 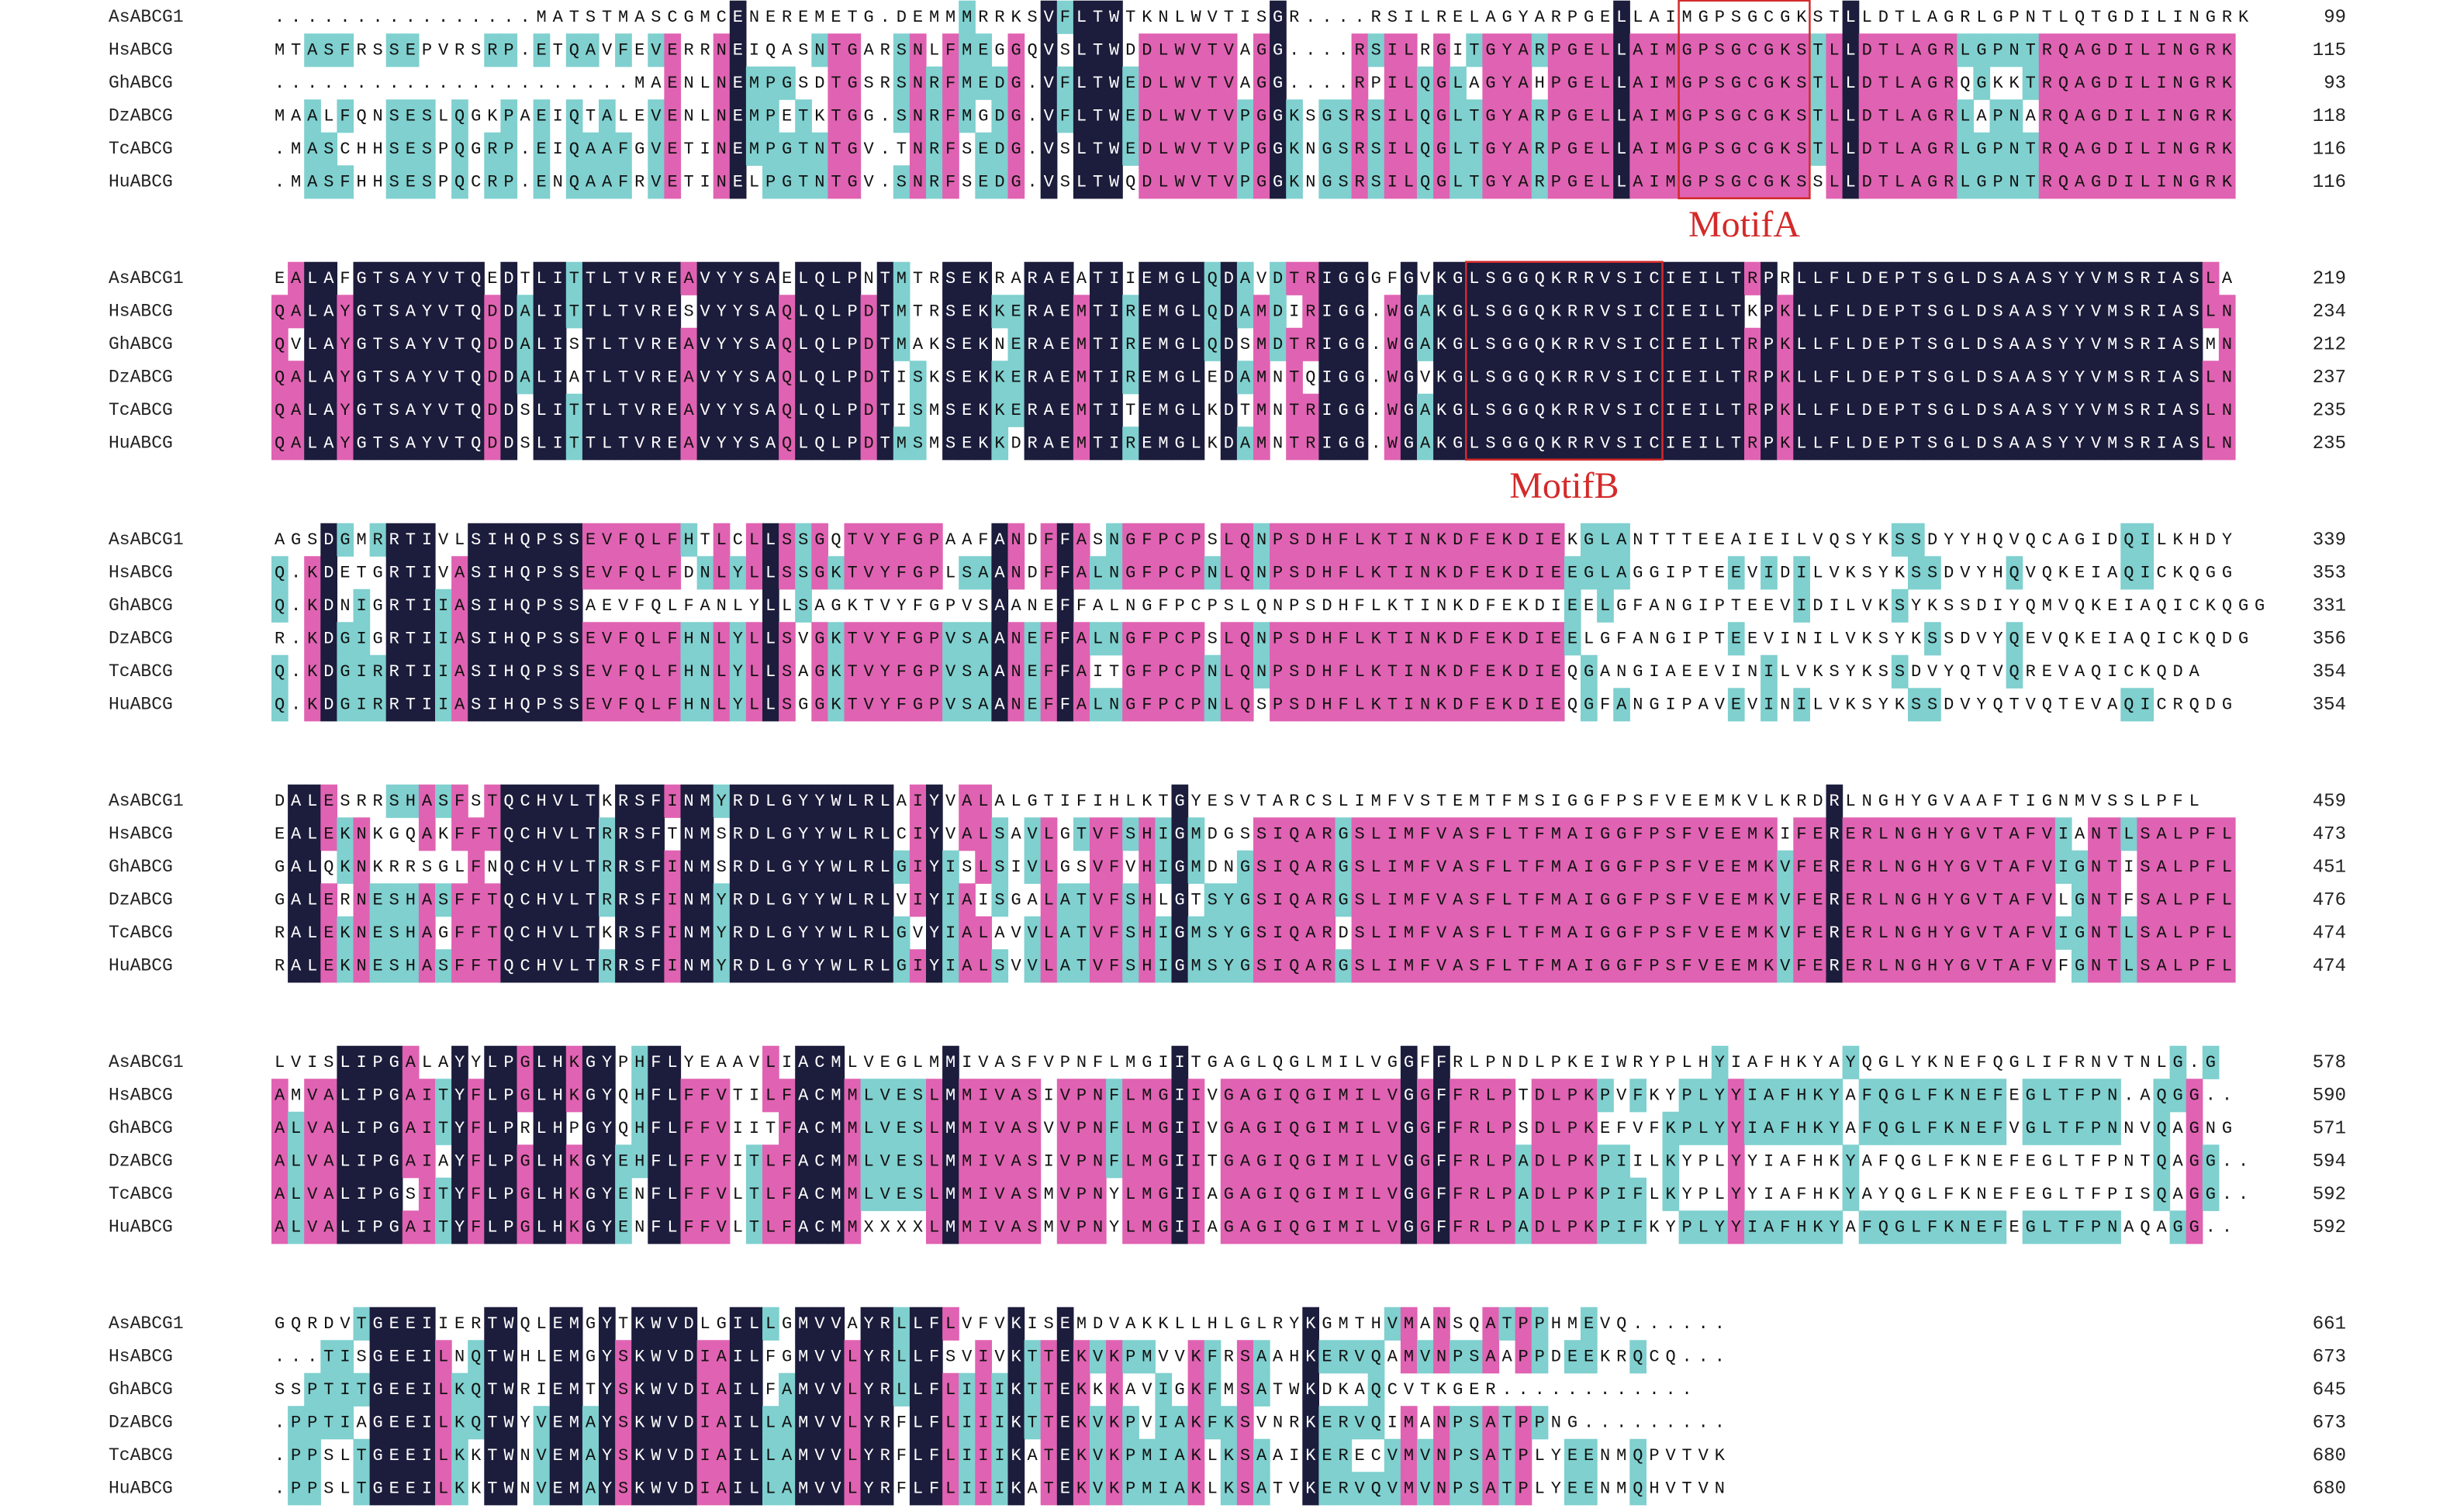 What do you see at coordinates (2329, 116) in the screenshot?
I see `residue-count: 118` at bounding box center [2329, 116].